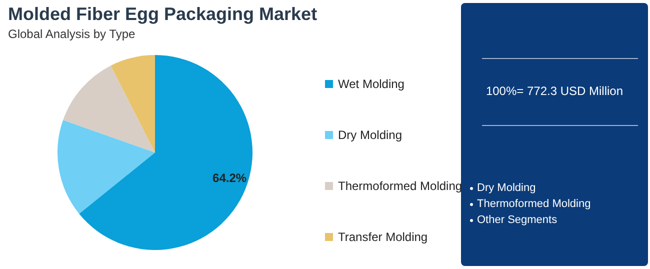 This screenshot has width=650, height=269. What do you see at coordinates (506, 188) in the screenshot?
I see `text: Dry Molding` at bounding box center [506, 188].